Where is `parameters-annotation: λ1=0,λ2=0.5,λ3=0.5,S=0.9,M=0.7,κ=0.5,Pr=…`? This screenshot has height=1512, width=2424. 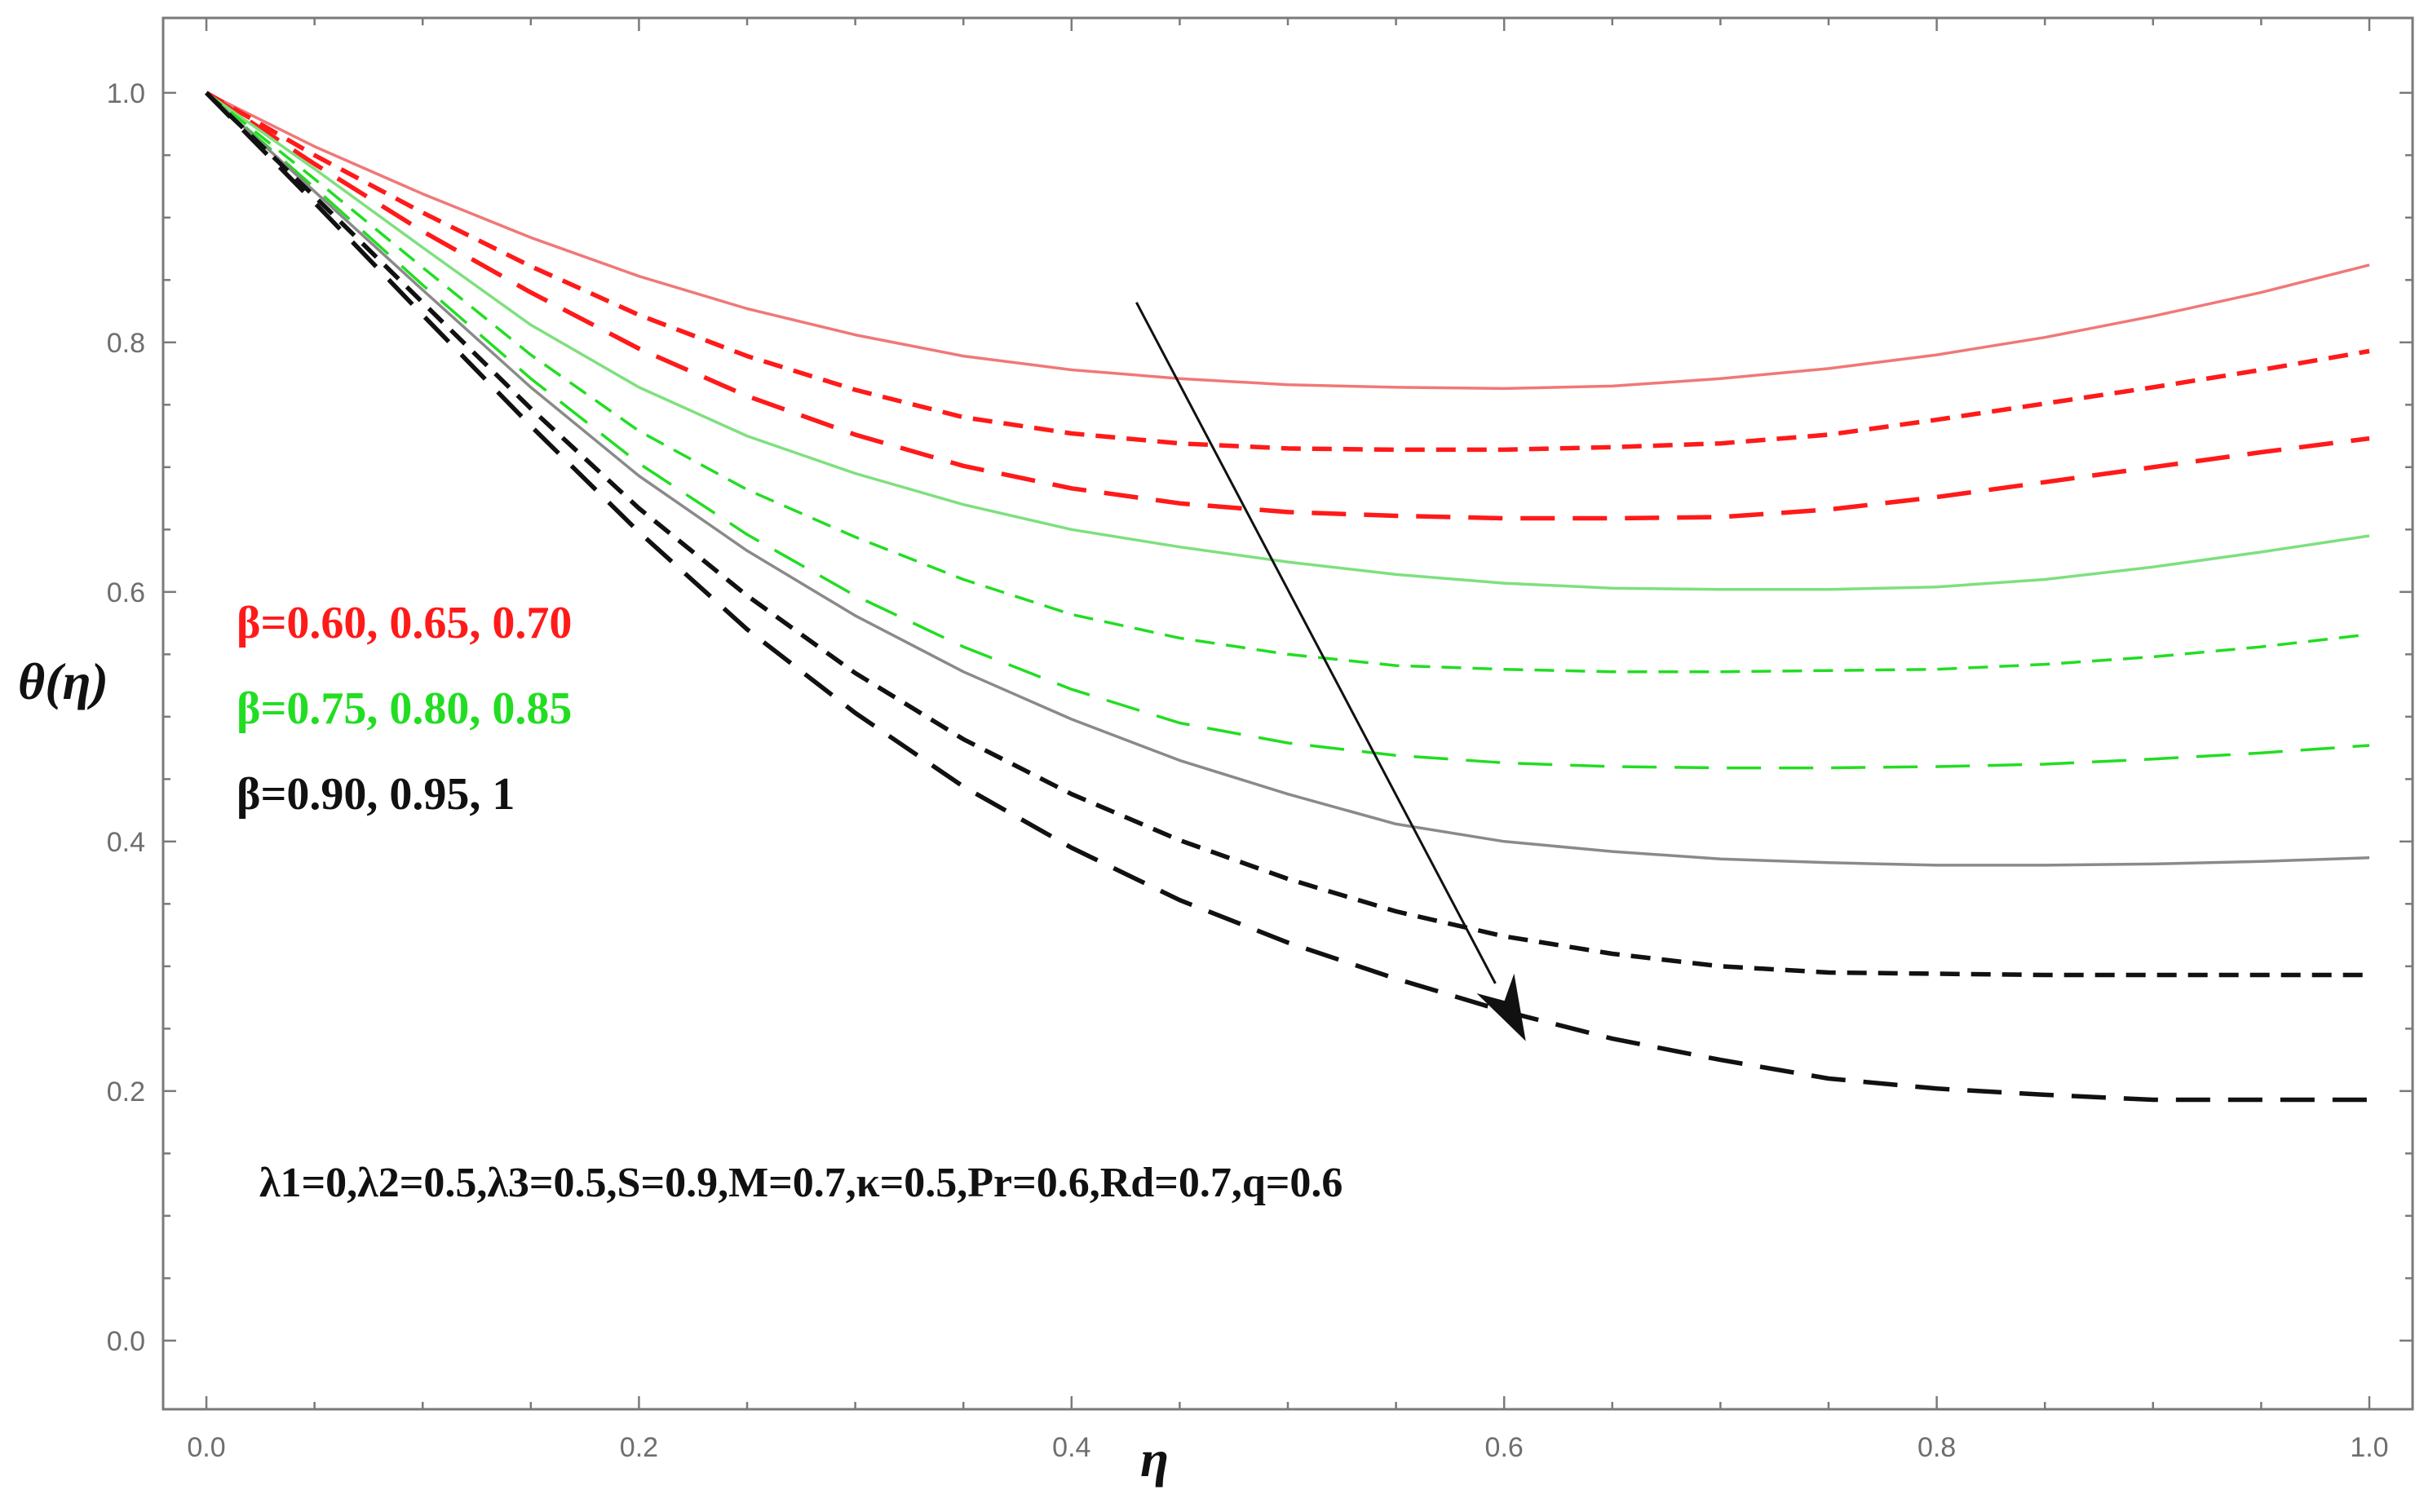 parameters-annotation: λ1=0,λ2=0.5,λ3=0.5,S=0.9,M=0.7,κ=0.5,Pr=… is located at coordinates (800, 1183).